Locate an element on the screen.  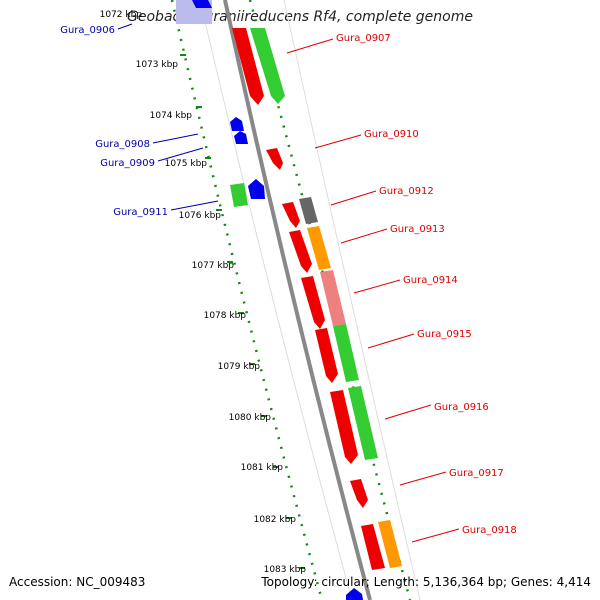
gene-gura-0916-cds is located at coordinates (344, 427).